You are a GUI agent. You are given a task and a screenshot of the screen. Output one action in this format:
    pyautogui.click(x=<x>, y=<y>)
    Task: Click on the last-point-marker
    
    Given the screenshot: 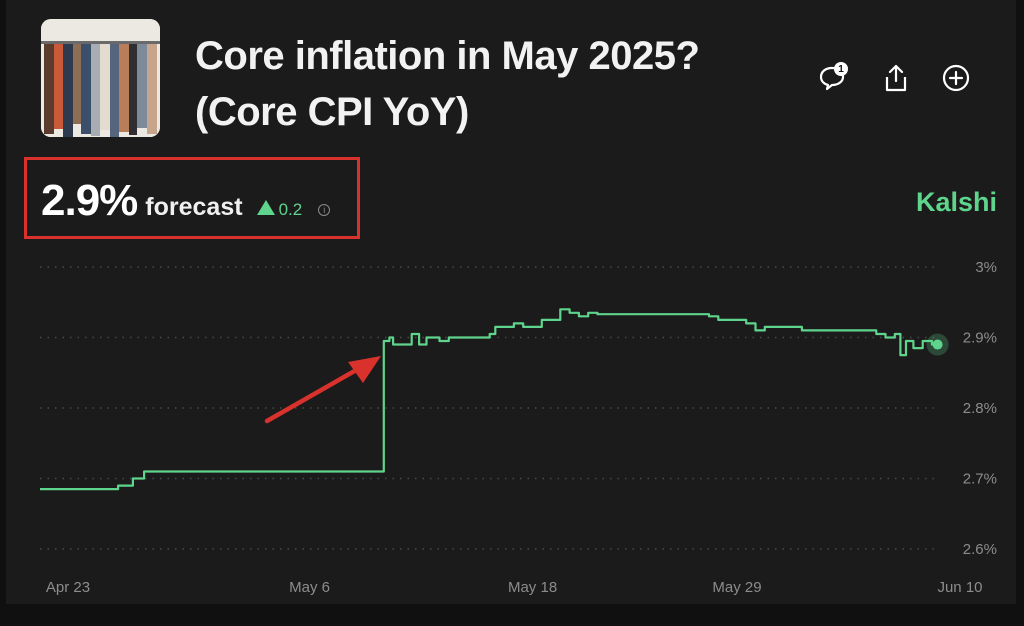 What is the action you would take?
    pyautogui.click(x=937, y=344)
    